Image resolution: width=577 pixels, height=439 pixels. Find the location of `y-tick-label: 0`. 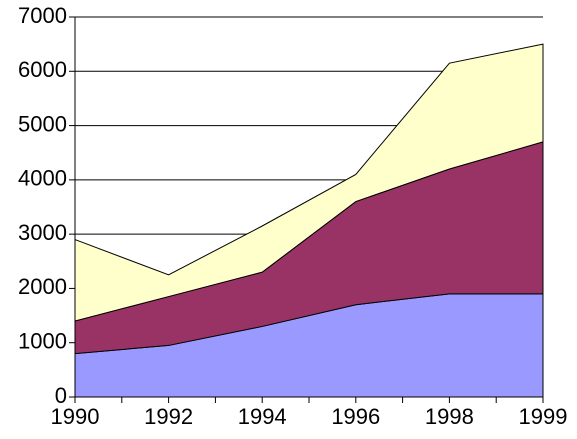

y-tick-label: 0 is located at coordinates (61, 395).